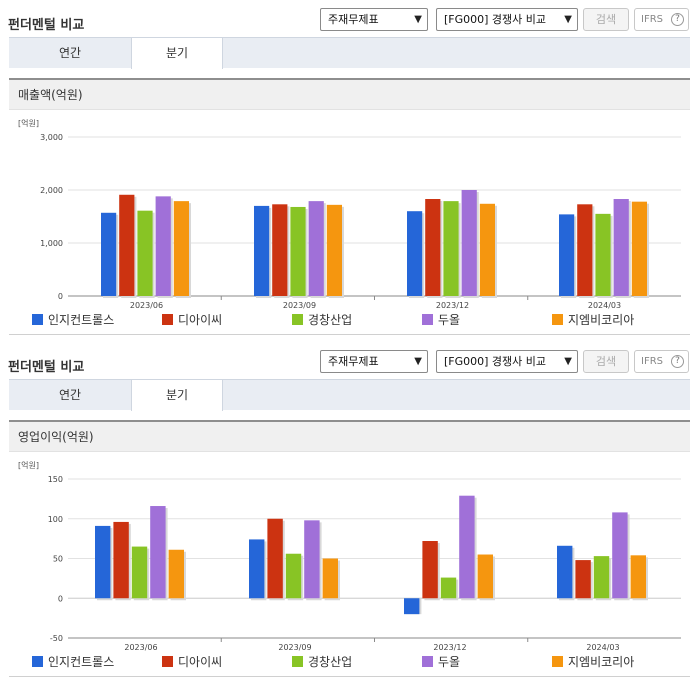 This screenshot has height=684, width=696. What do you see at coordinates (51, 243) in the screenshot?
I see `y-tick-label: 1,000` at bounding box center [51, 243].